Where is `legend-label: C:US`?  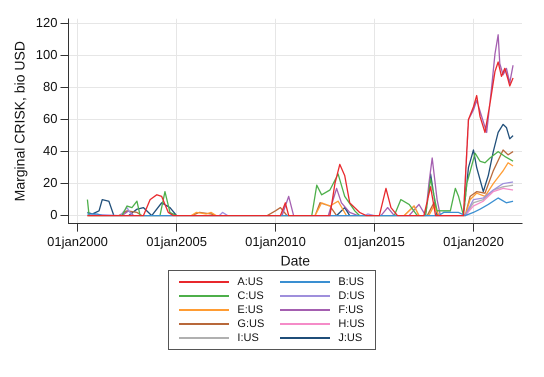 legend-label: C:US is located at coordinates (250, 296).